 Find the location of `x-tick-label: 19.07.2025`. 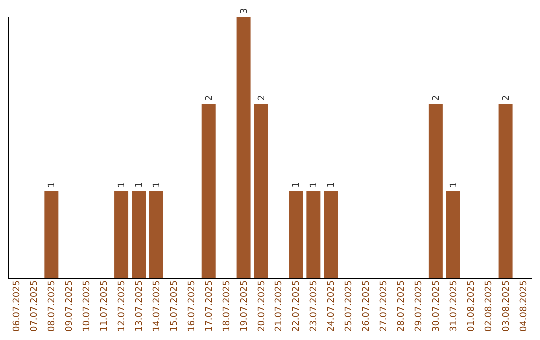

x-tick-label: 19.07.2025 is located at coordinates (245, 306).